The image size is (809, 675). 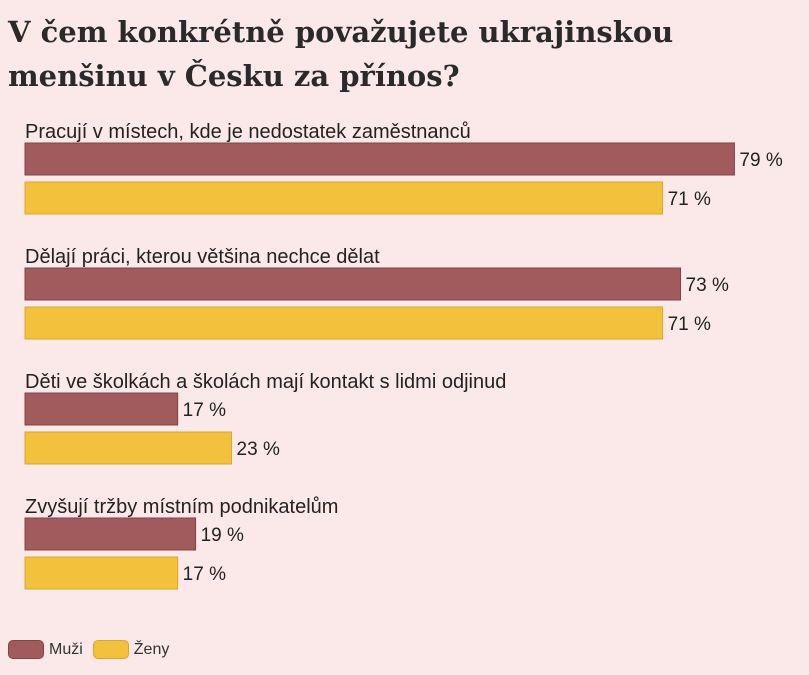 What do you see at coordinates (222, 535) in the screenshot?
I see `value-label: 19 %` at bounding box center [222, 535].